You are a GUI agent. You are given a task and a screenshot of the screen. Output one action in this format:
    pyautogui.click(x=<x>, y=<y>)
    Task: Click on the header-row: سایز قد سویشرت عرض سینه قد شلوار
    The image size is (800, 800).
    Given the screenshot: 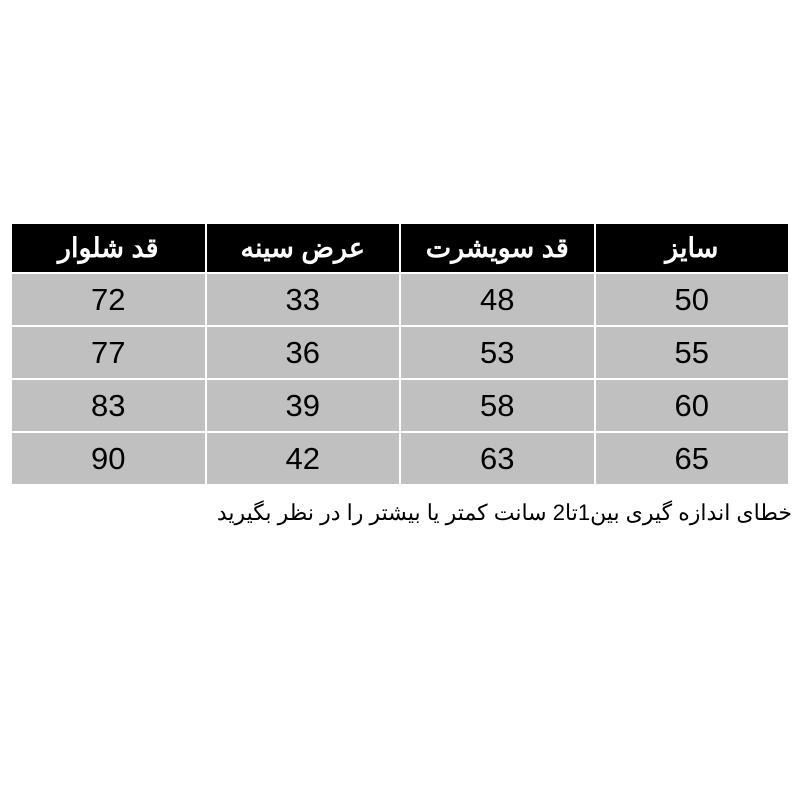 What is the action you would take?
    pyautogui.click(x=400, y=248)
    